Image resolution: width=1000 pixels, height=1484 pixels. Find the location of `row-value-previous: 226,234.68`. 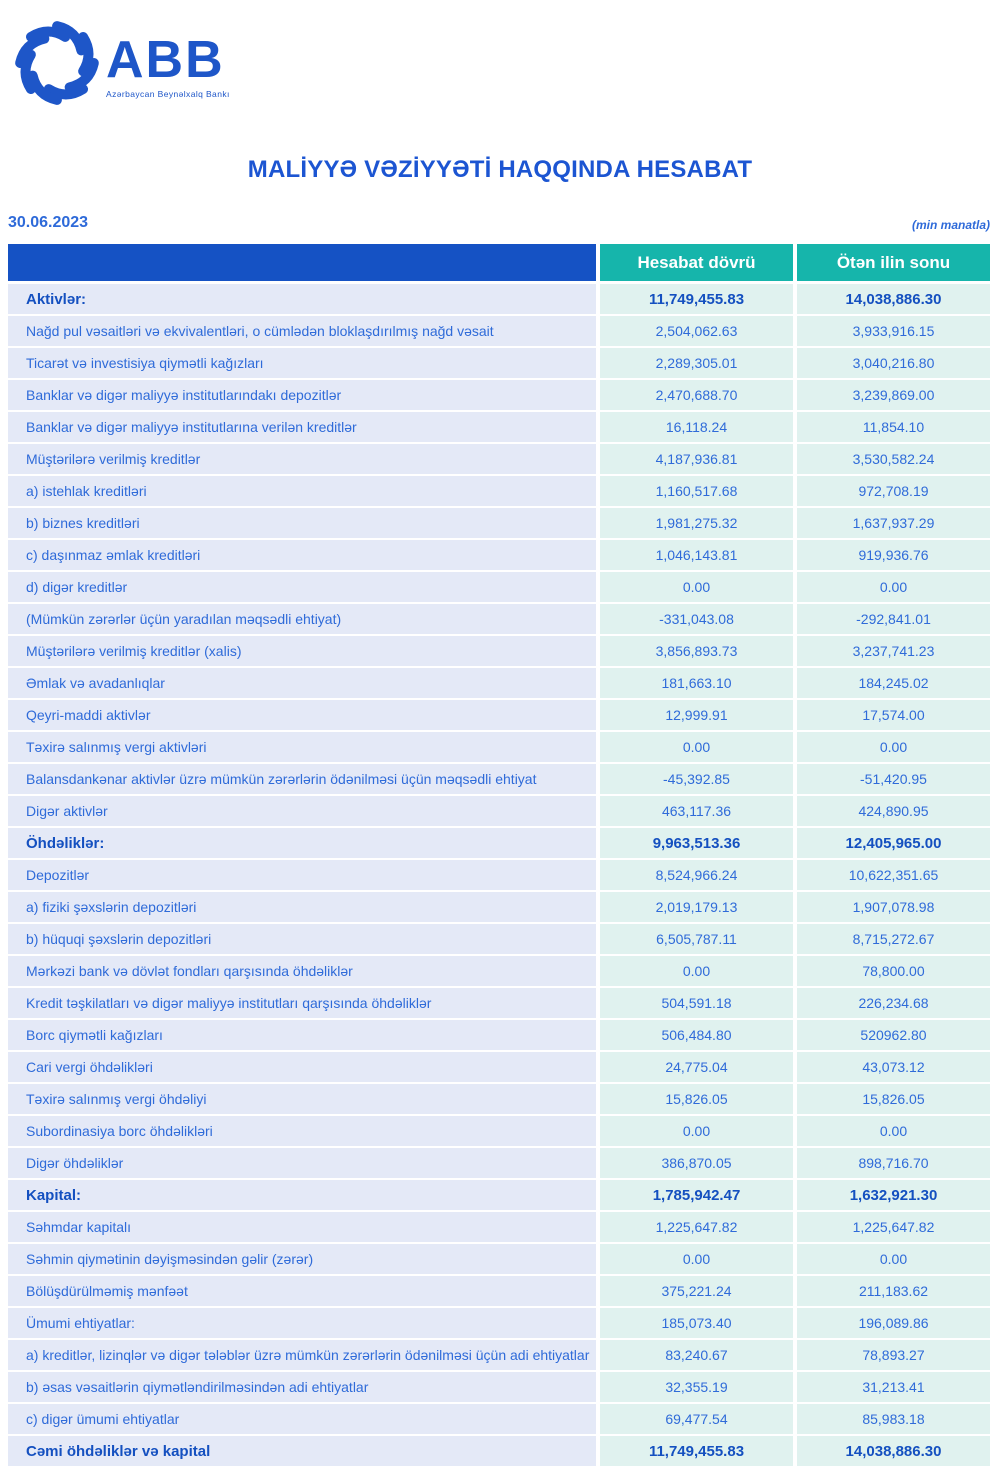

row-value-previous: 226,234.68 is located at coordinates (893, 1003).